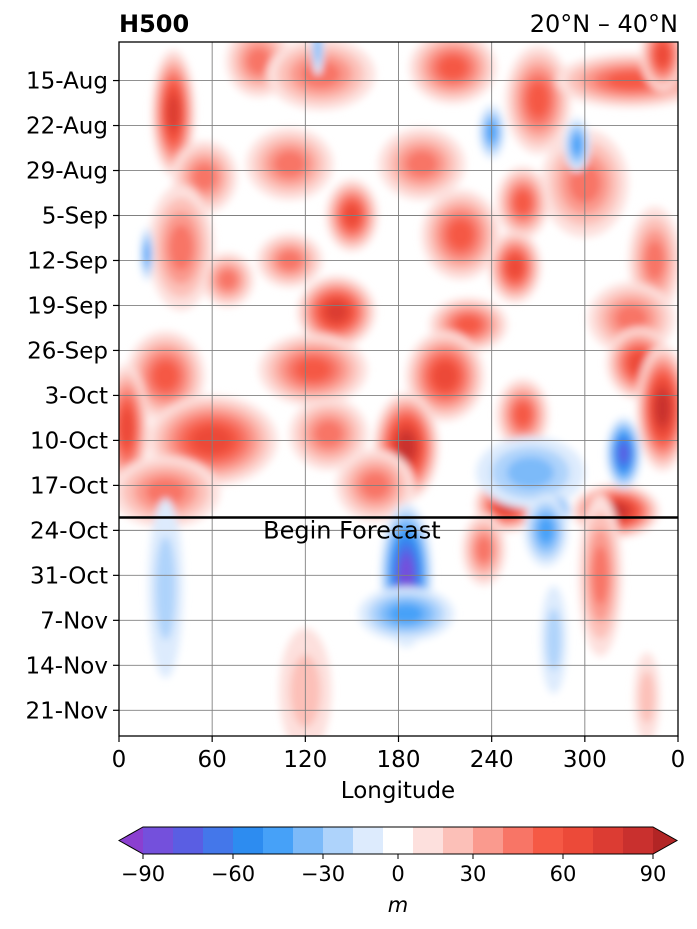 The width and height of the screenshot is (697, 929). What do you see at coordinates (67, 127) in the screenshot?
I see `y-tick-label: 22-Aug` at bounding box center [67, 127].